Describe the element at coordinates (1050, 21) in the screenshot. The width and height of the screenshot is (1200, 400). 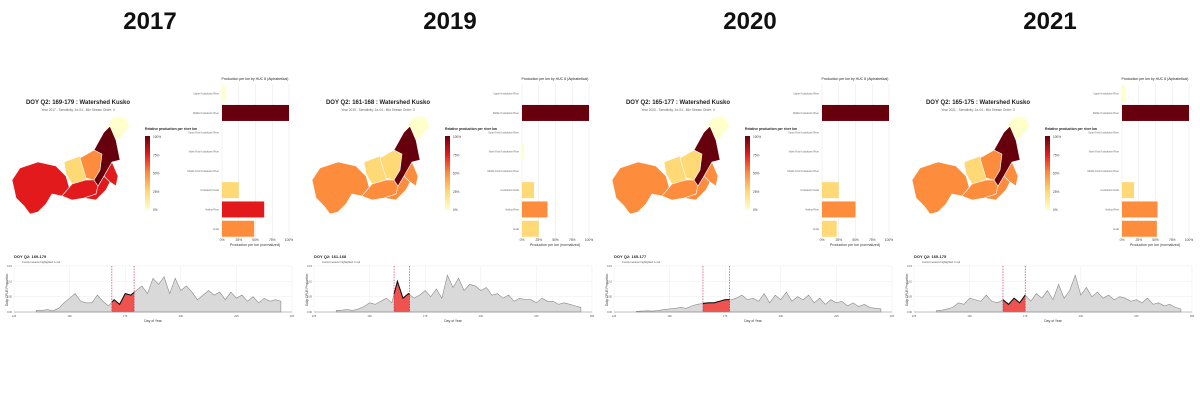
I see `year-title: 2021` at that location.